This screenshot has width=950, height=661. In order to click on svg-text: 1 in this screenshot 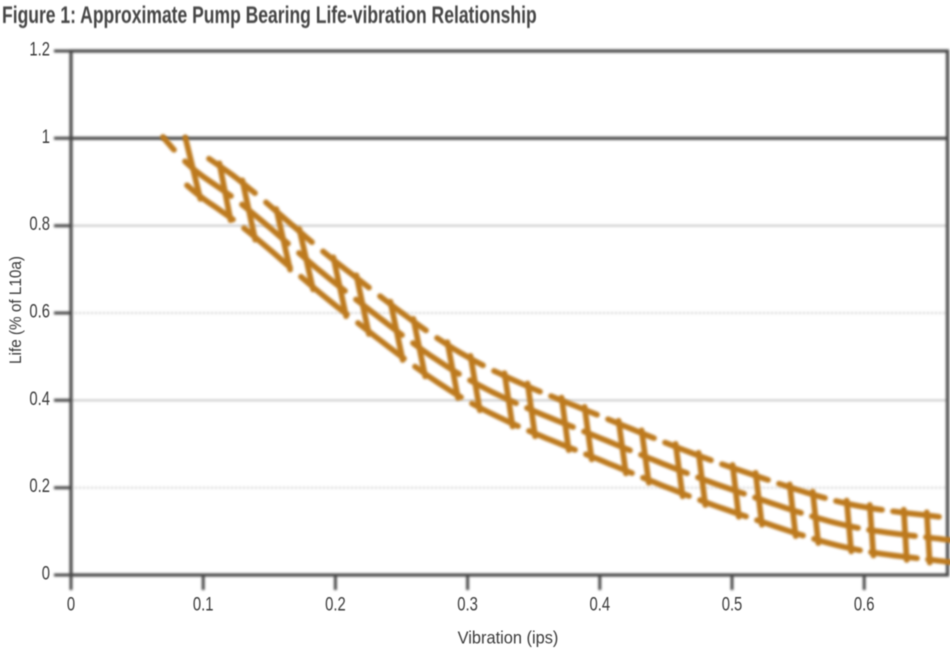, I will do `click(46, 136)`.